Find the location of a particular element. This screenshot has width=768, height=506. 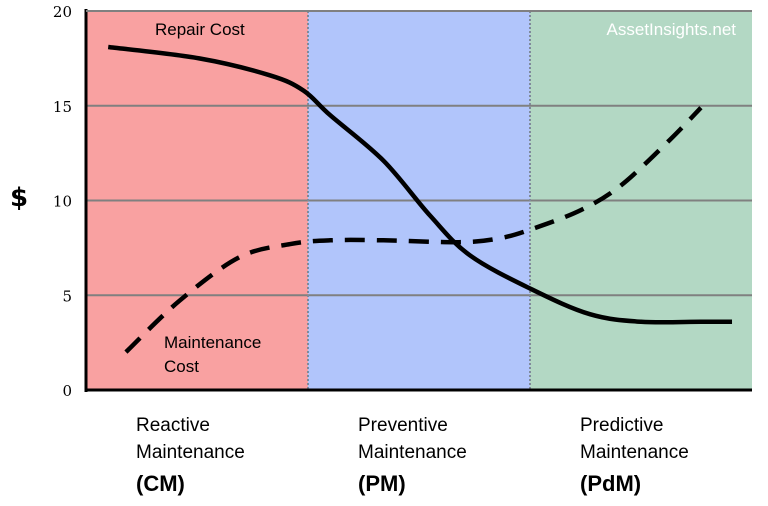

y-tick-label: 10 is located at coordinates (62, 202).